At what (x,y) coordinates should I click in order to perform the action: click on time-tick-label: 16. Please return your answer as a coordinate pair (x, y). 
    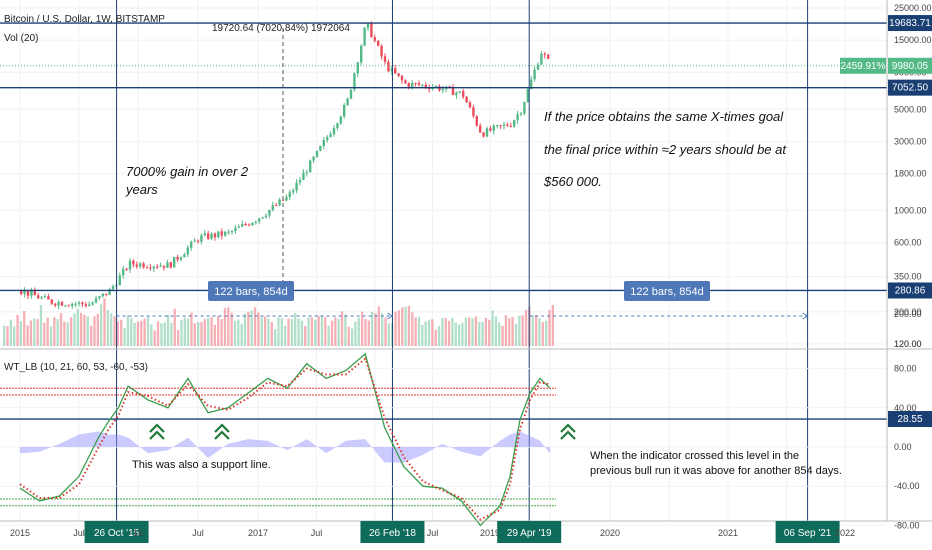
    Looking at the image, I should click on (138, 533).